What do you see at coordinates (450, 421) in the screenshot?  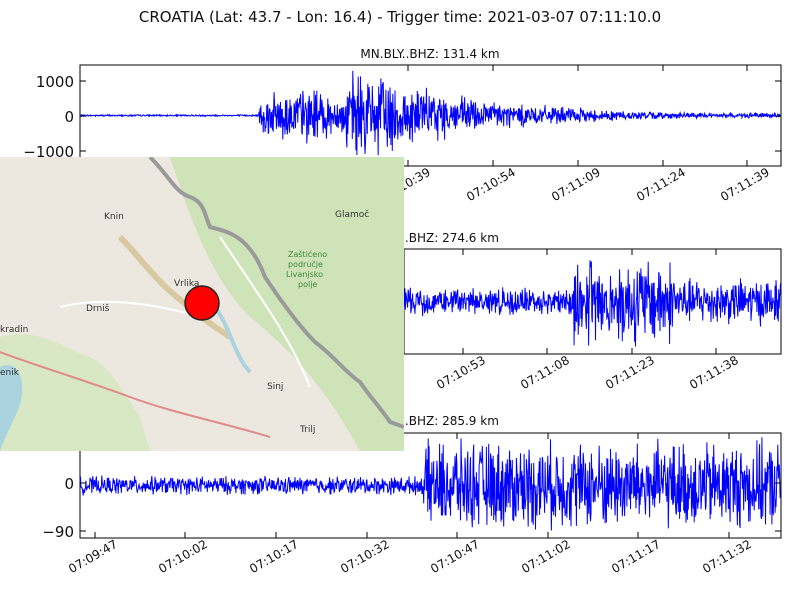 I see `plot-title: ..BHZ: 285.9 km` at bounding box center [450, 421].